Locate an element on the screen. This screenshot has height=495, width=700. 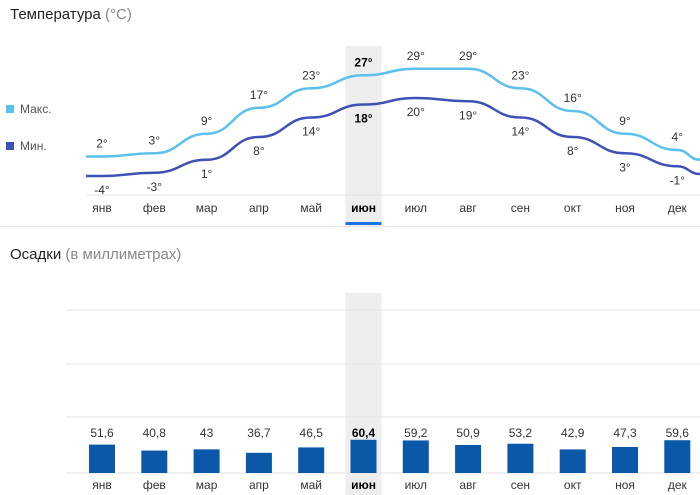
precip-month-label-8: сен is located at coordinates (520, 485).